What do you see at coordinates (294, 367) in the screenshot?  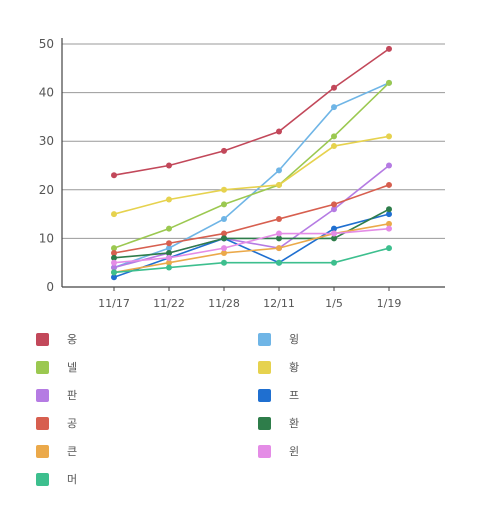 I see `legend-label-3: 황` at bounding box center [294, 367].